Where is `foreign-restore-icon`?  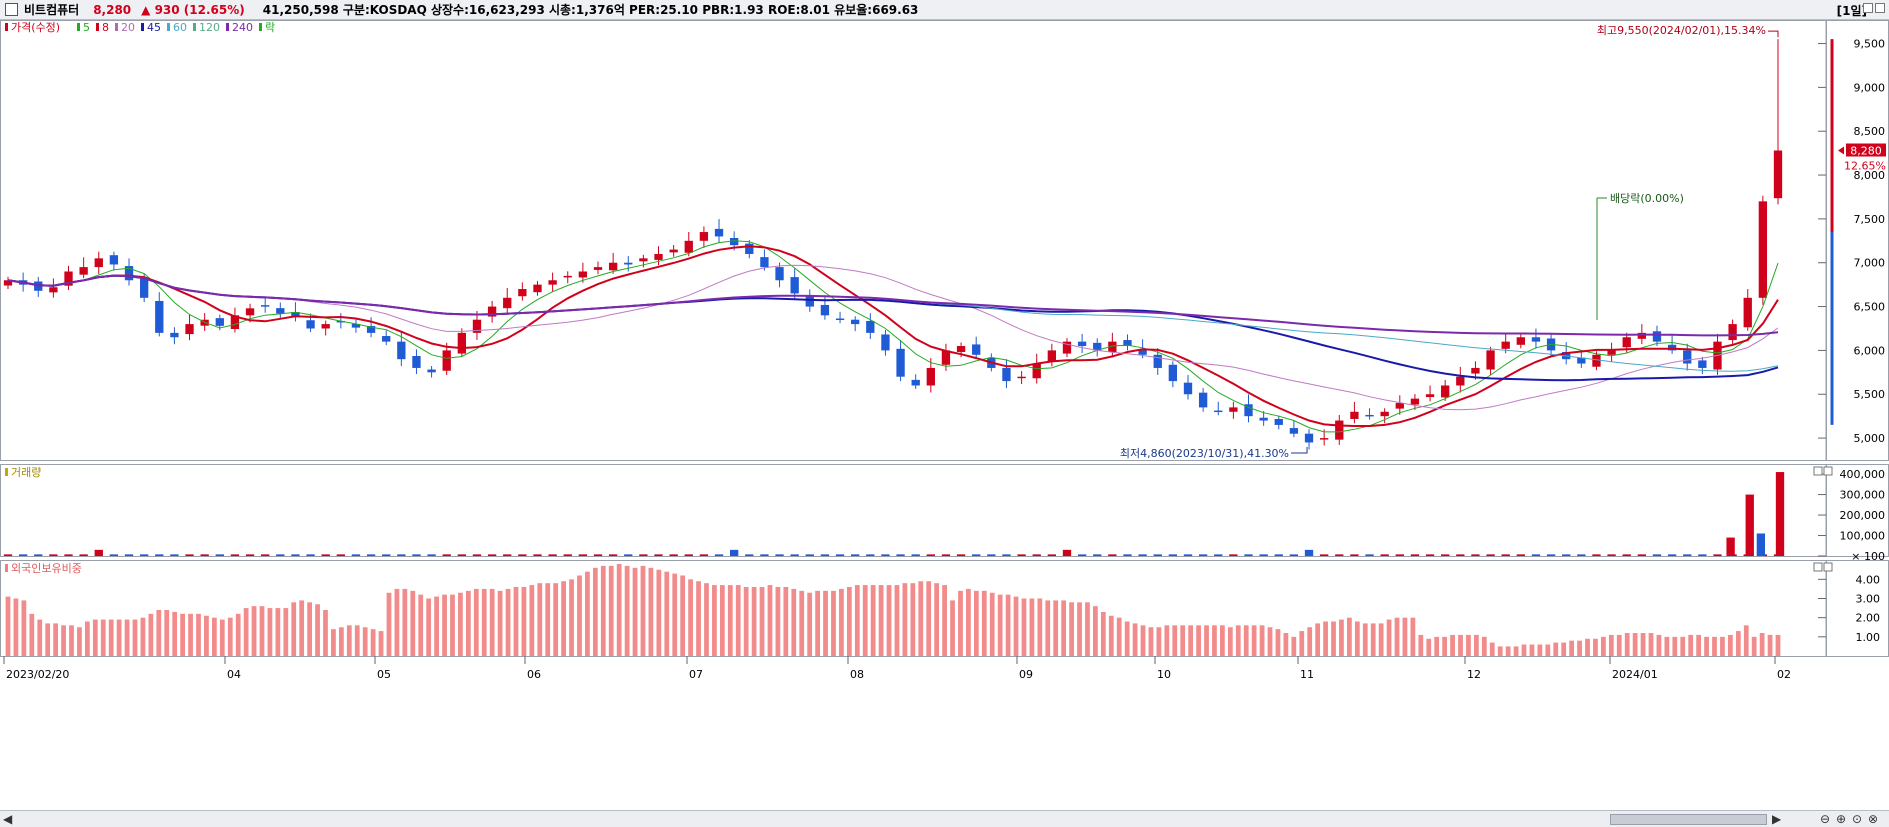
foreign-restore-icon is located at coordinates (1818, 567).